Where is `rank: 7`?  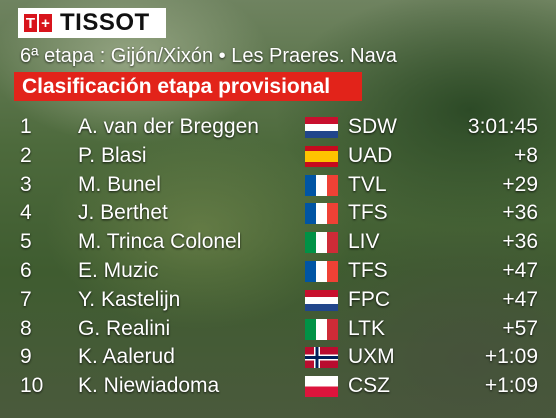 rank: 7 is located at coordinates (26, 299).